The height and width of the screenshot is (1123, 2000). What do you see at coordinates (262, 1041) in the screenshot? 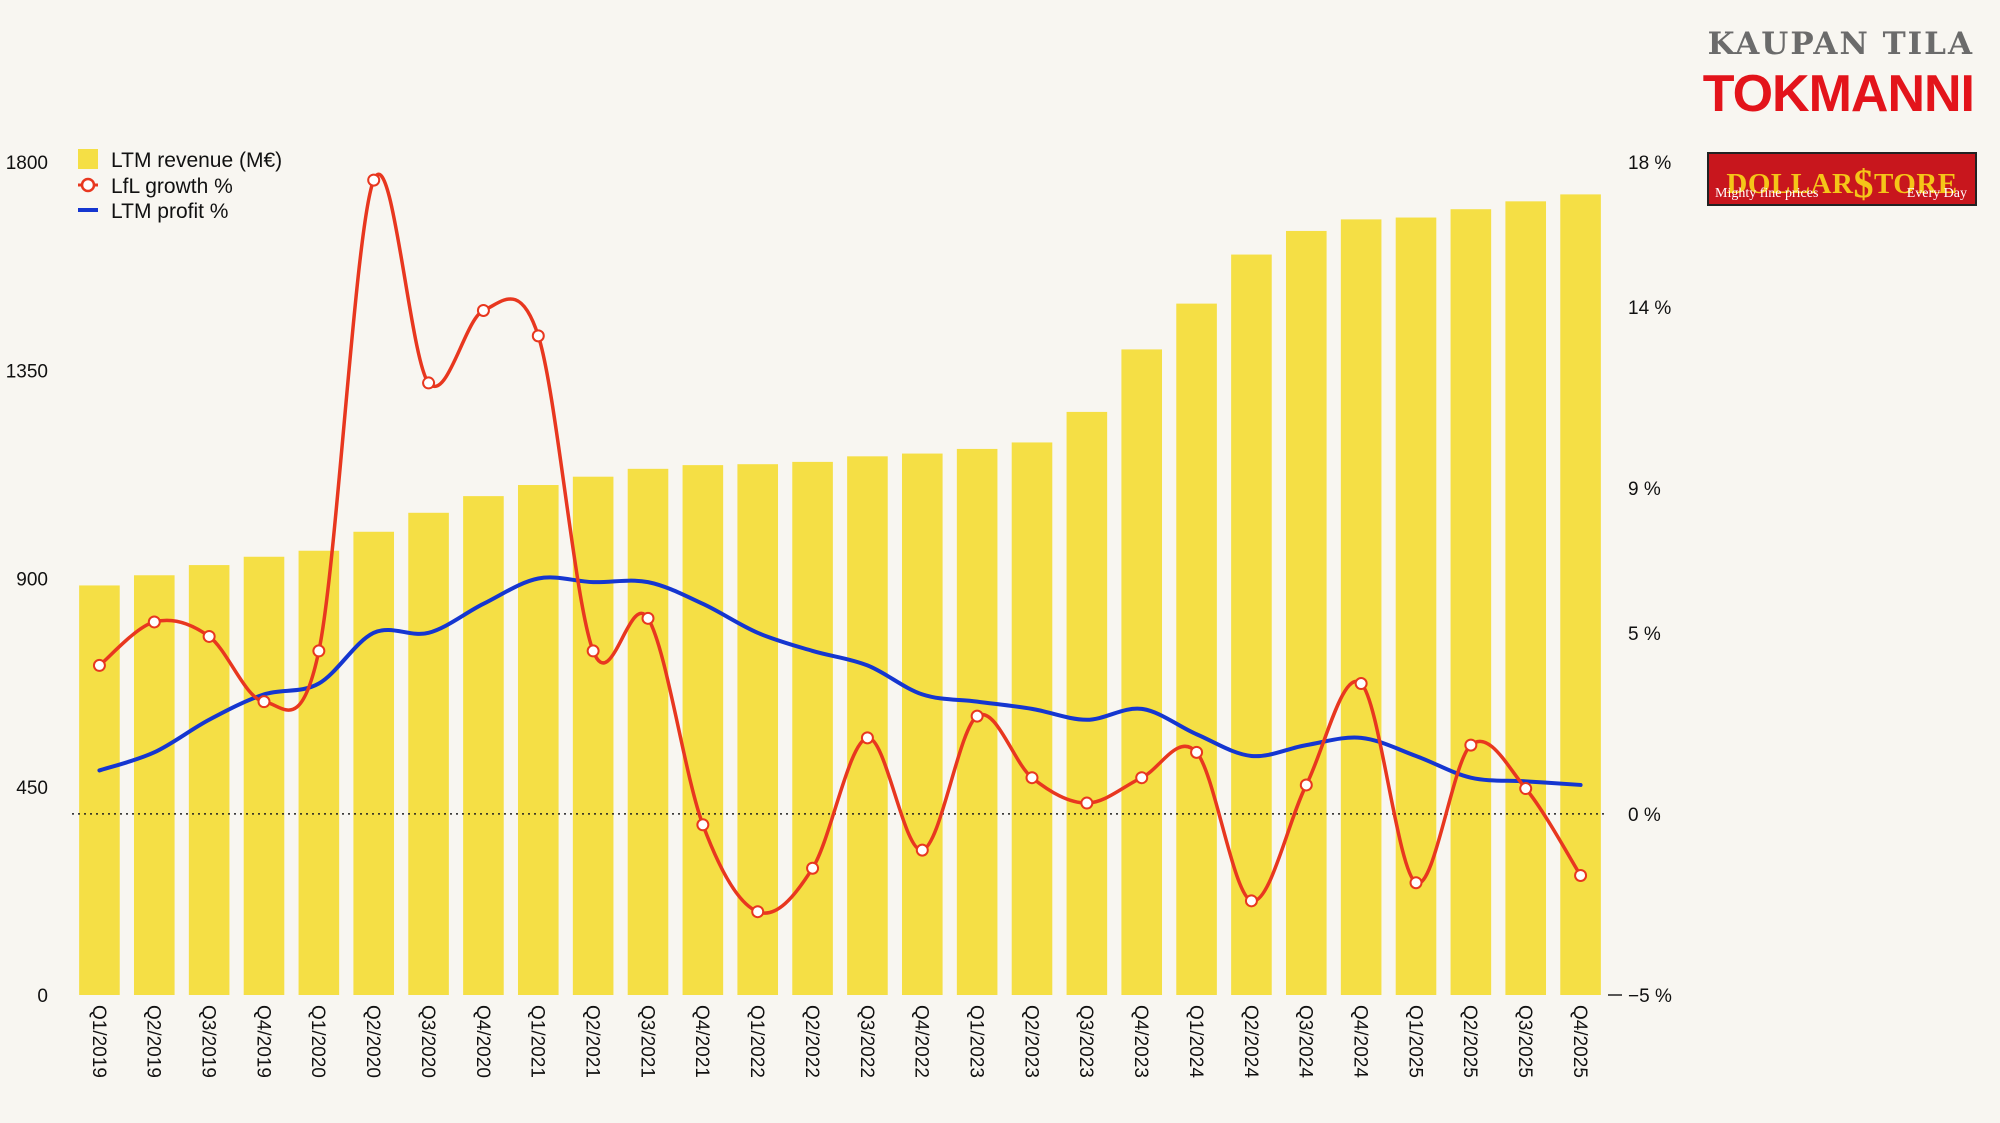
I see `x-tick-label: Q4/2019` at bounding box center [262, 1041].